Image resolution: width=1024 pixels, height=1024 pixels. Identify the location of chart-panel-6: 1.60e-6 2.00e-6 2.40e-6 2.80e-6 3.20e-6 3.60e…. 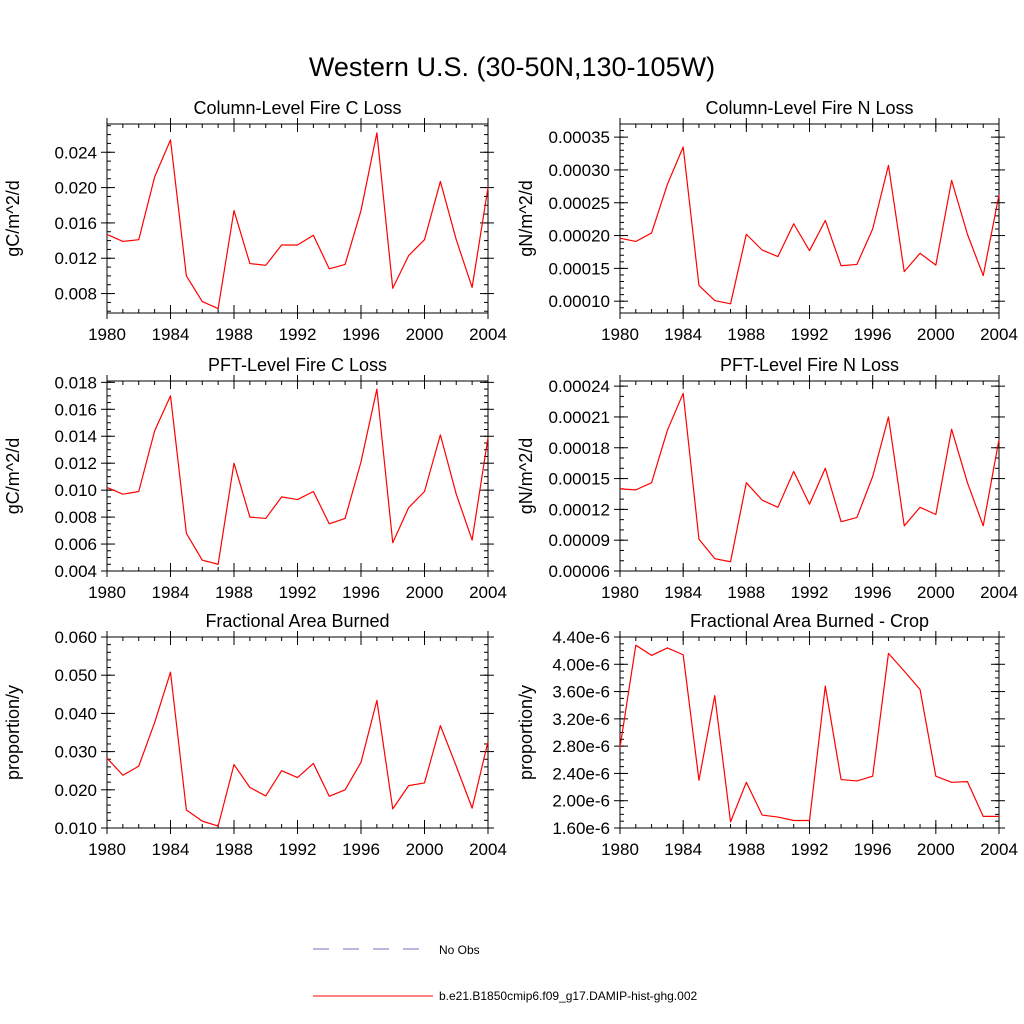
(767, 735).